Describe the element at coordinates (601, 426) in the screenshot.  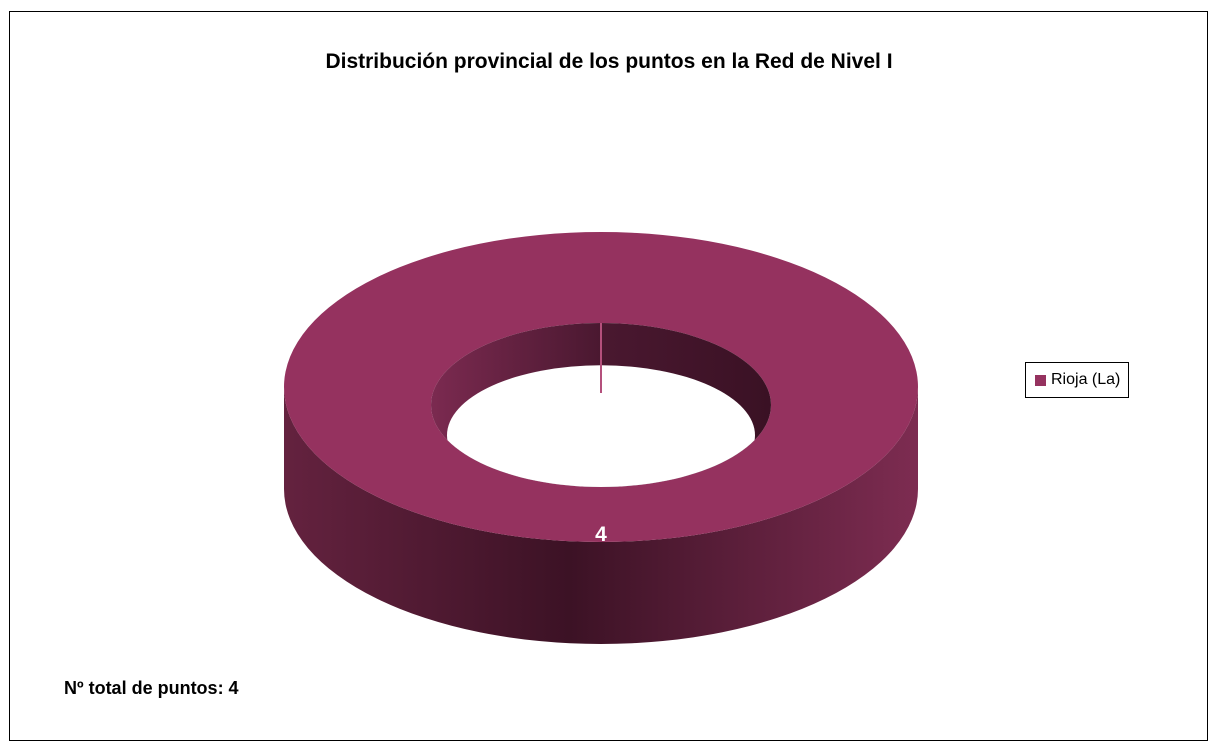
I see `donut-hole` at that location.